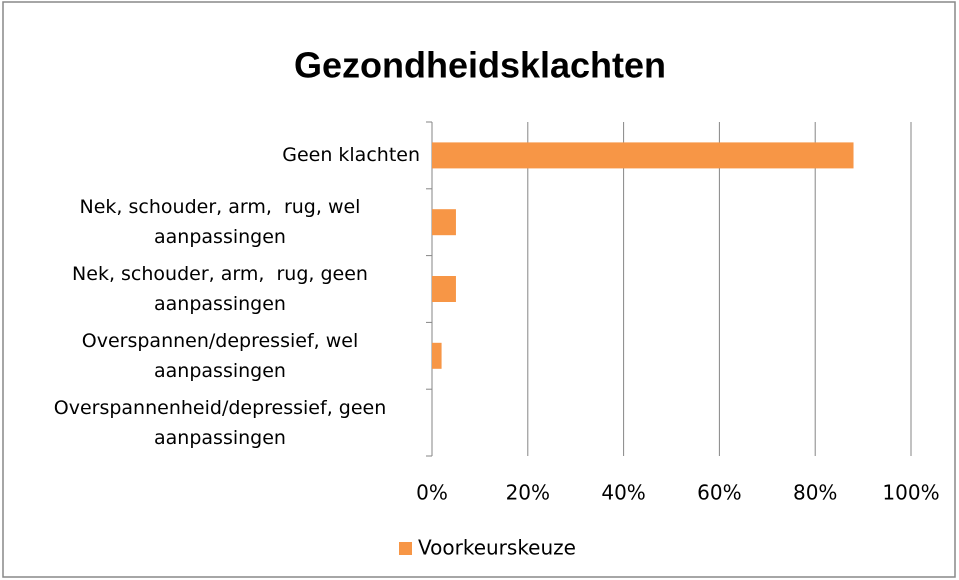 The image size is (959, 580). I want to click on x-tick-label: 20%, so click(528, 493).